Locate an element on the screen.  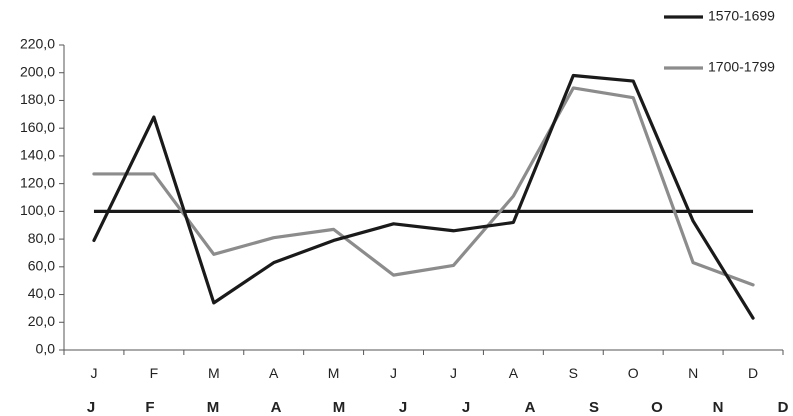
x-tick-label-secondary: O is located at coordinates (657, 407).